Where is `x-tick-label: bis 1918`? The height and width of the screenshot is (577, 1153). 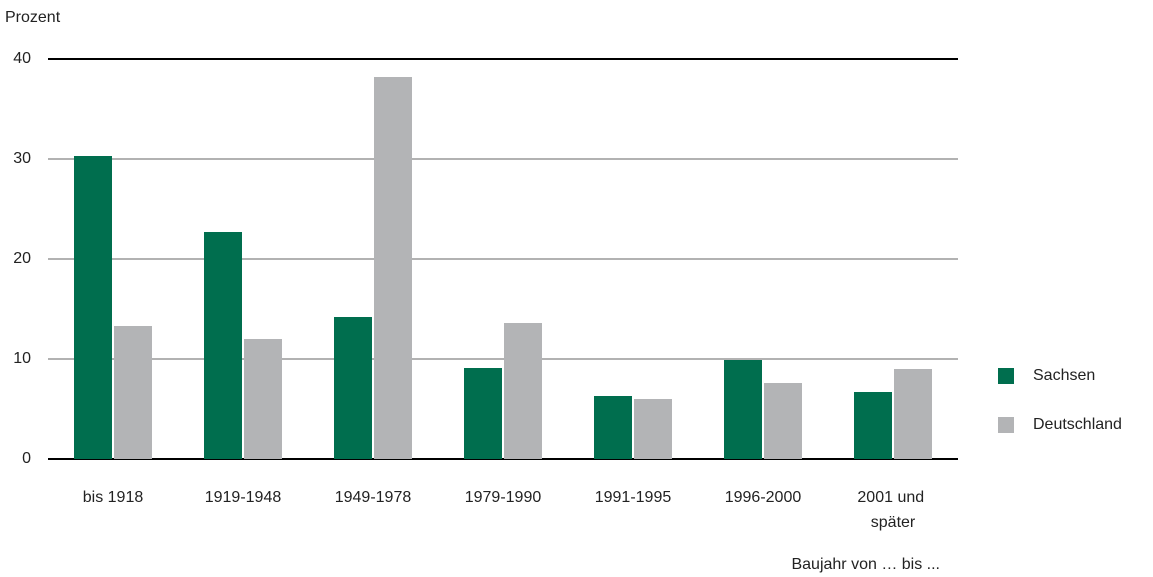 x-tick-label: bis 1918 is located at coordinates (113, 497).